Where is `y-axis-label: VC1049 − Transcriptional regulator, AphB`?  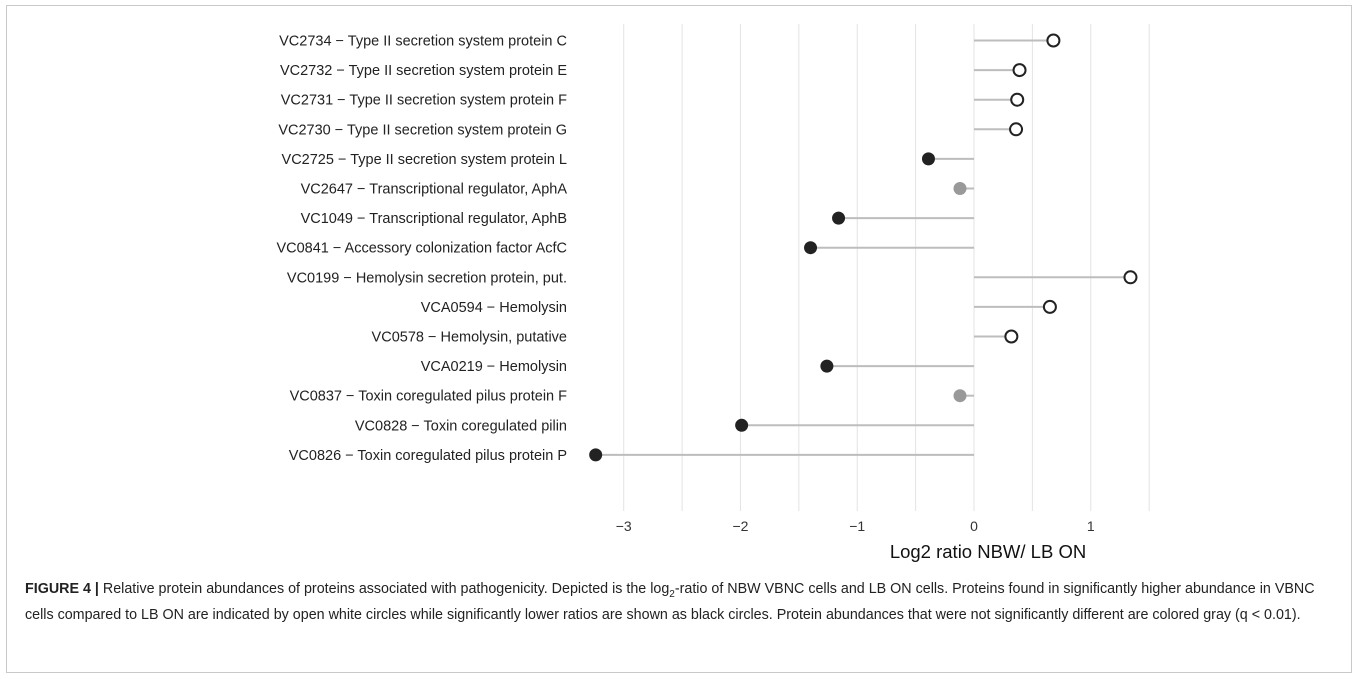 y-axis-label: VC1049 − Transcriptional regulator, AphB is located at coordinates (434, 219).